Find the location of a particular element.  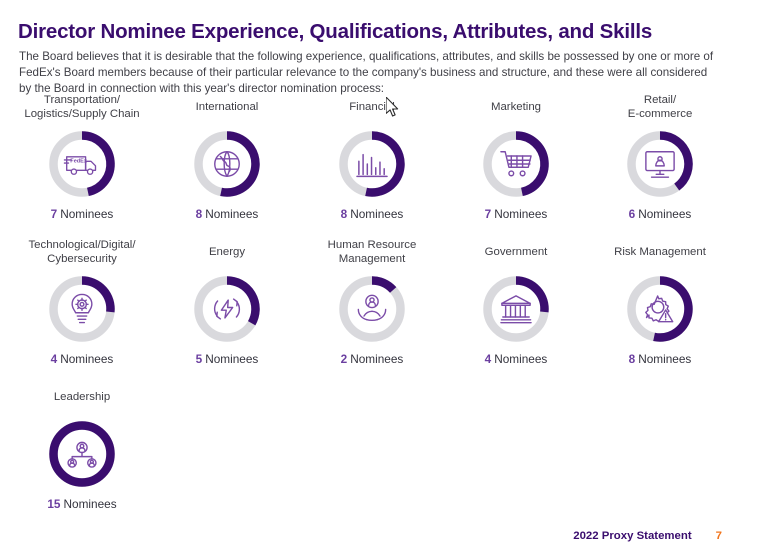

skill-label-marketing: Marketing is located at coordinates (516, 107).